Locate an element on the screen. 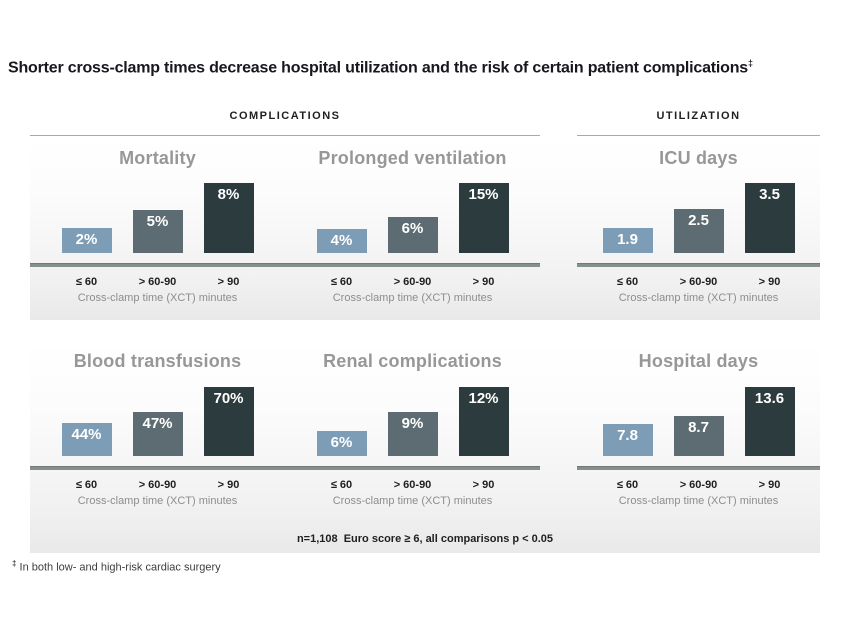  bar-xct-gt90: 15% is located at coordinates (483, 218).